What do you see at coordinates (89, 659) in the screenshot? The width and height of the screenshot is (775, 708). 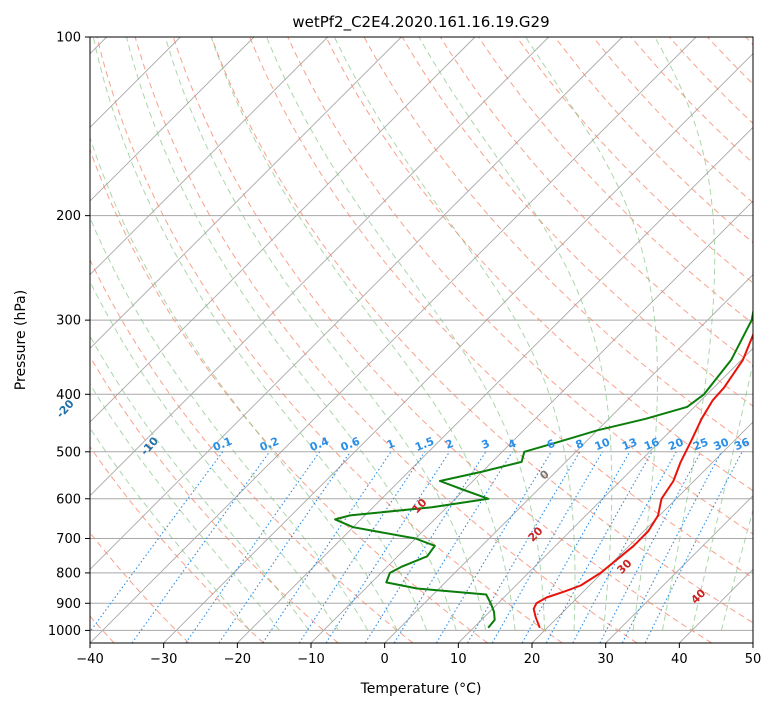 I see `x-tick-label: −40` at bounding box center [89, 659].